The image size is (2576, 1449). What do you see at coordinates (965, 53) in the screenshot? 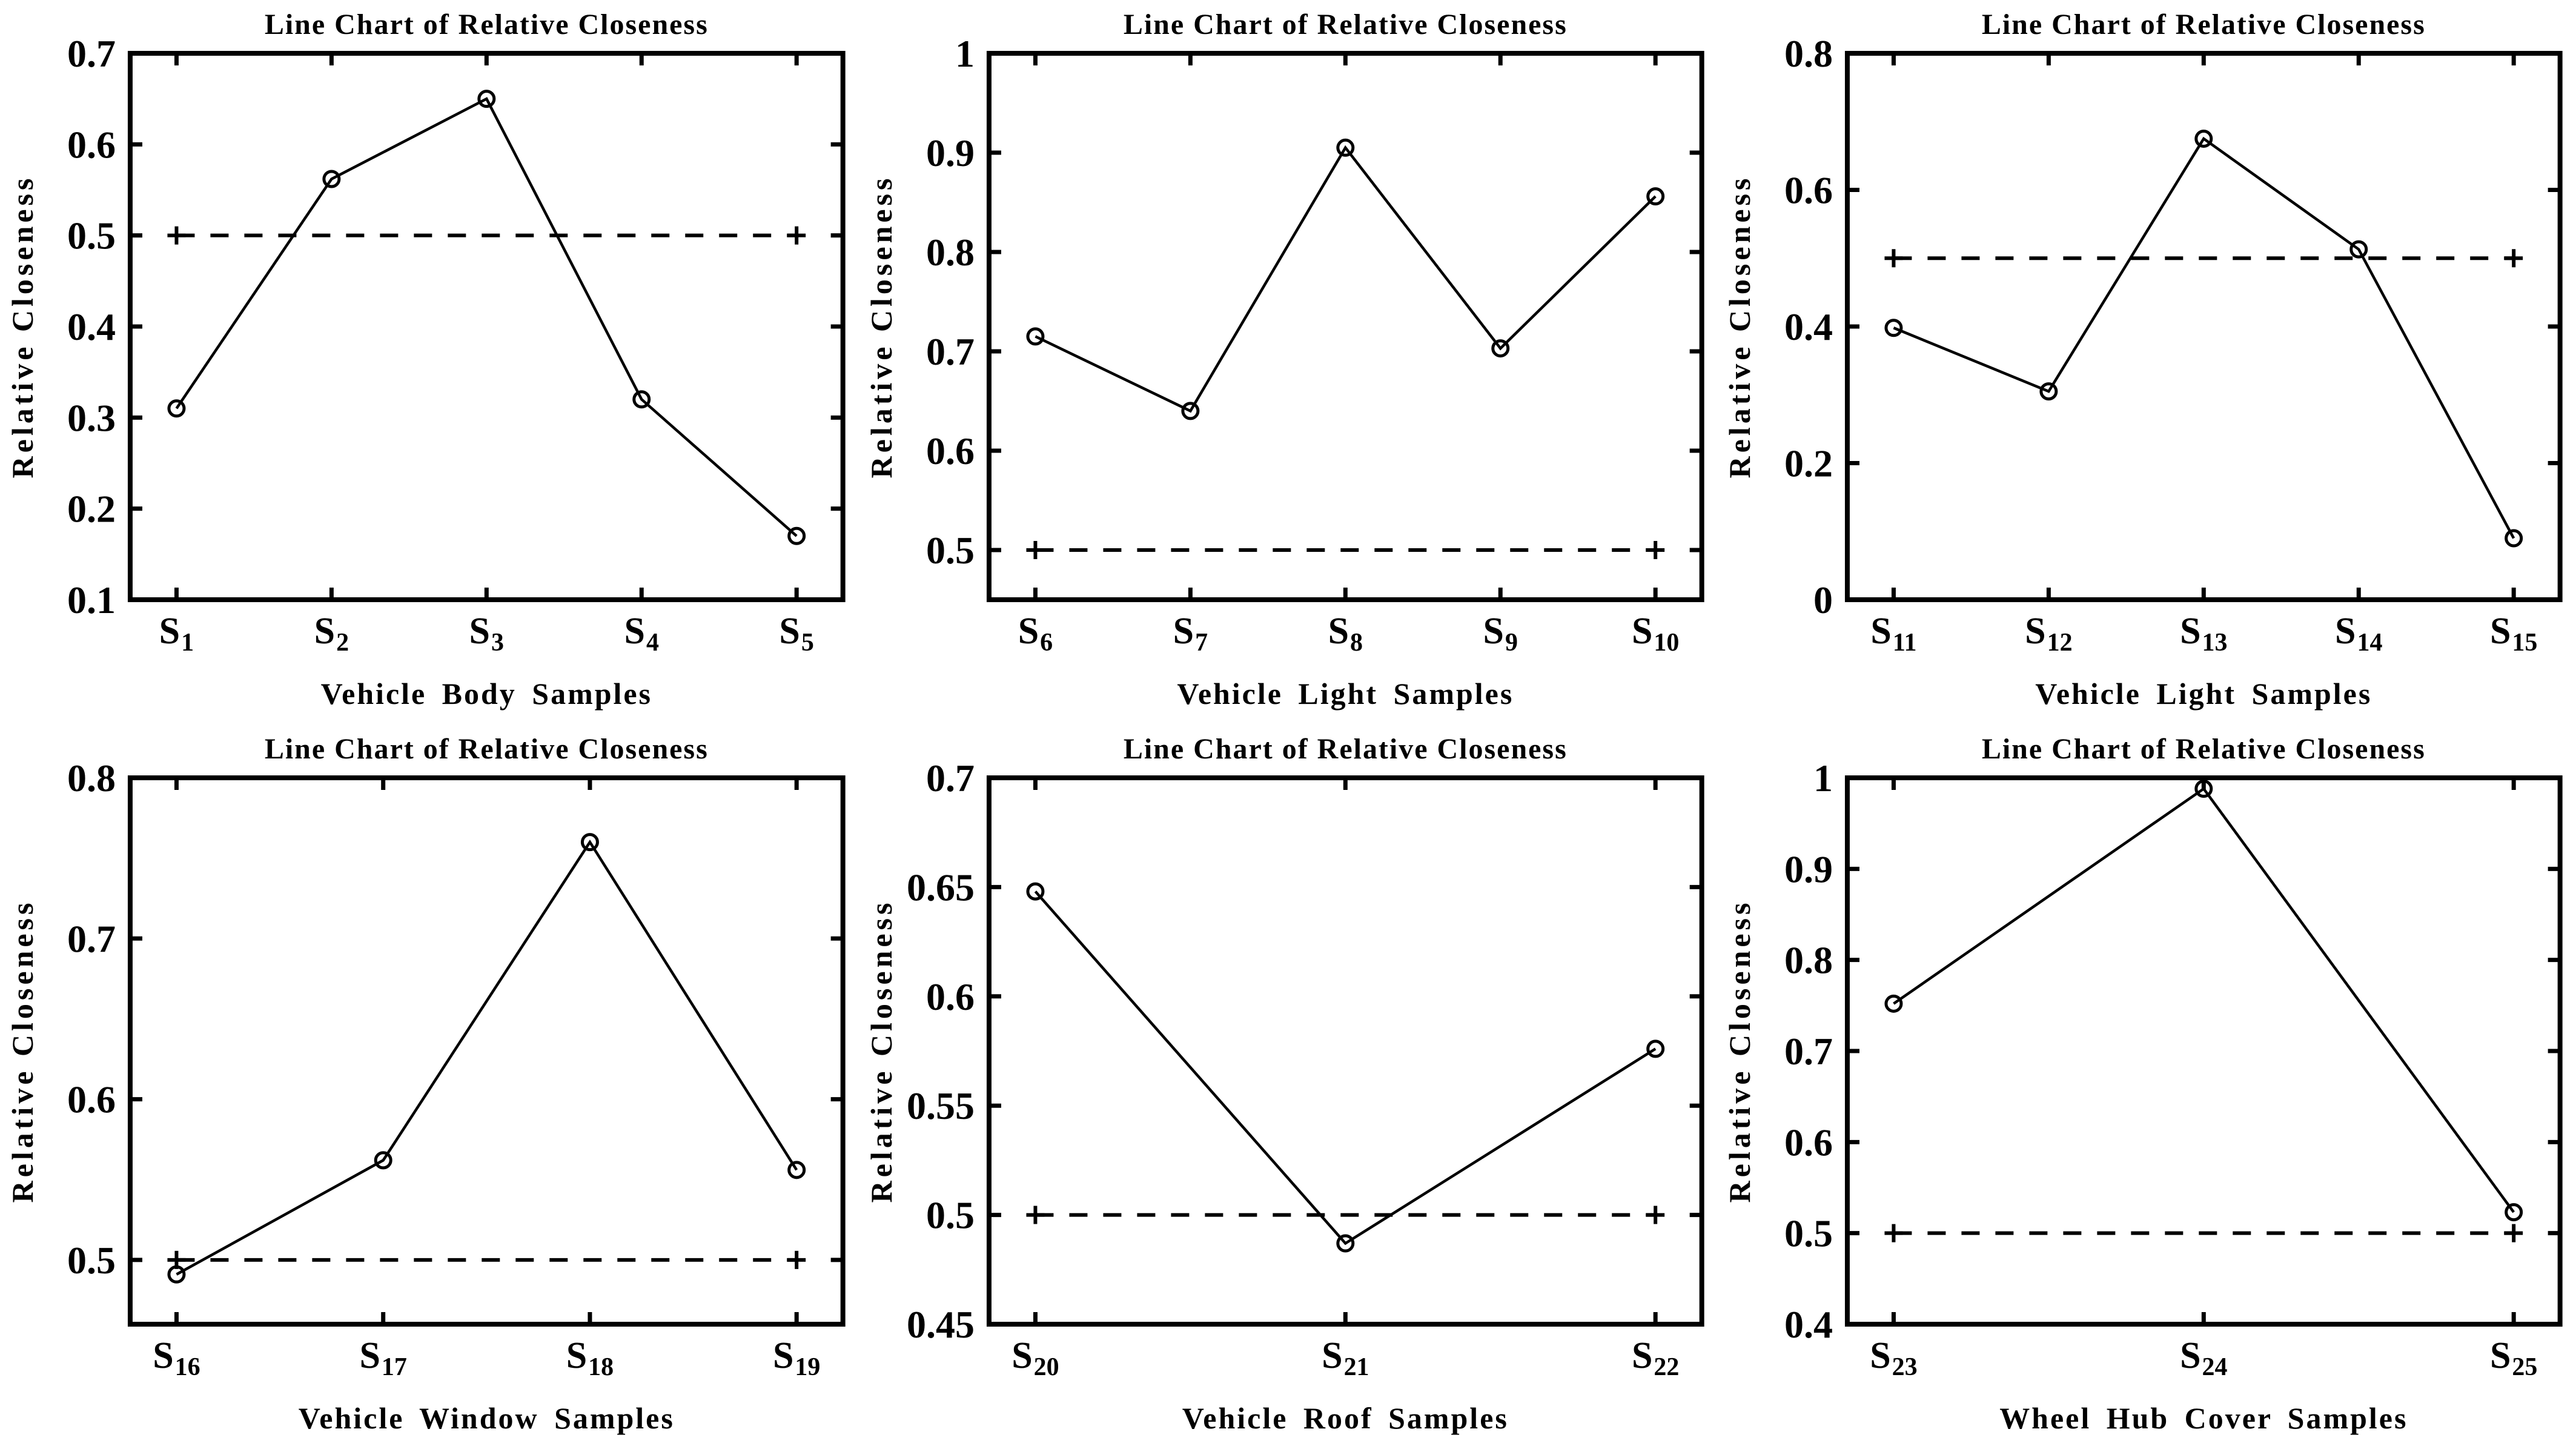
I see `y-tick-label: 1` at bounding box center [965, 53].